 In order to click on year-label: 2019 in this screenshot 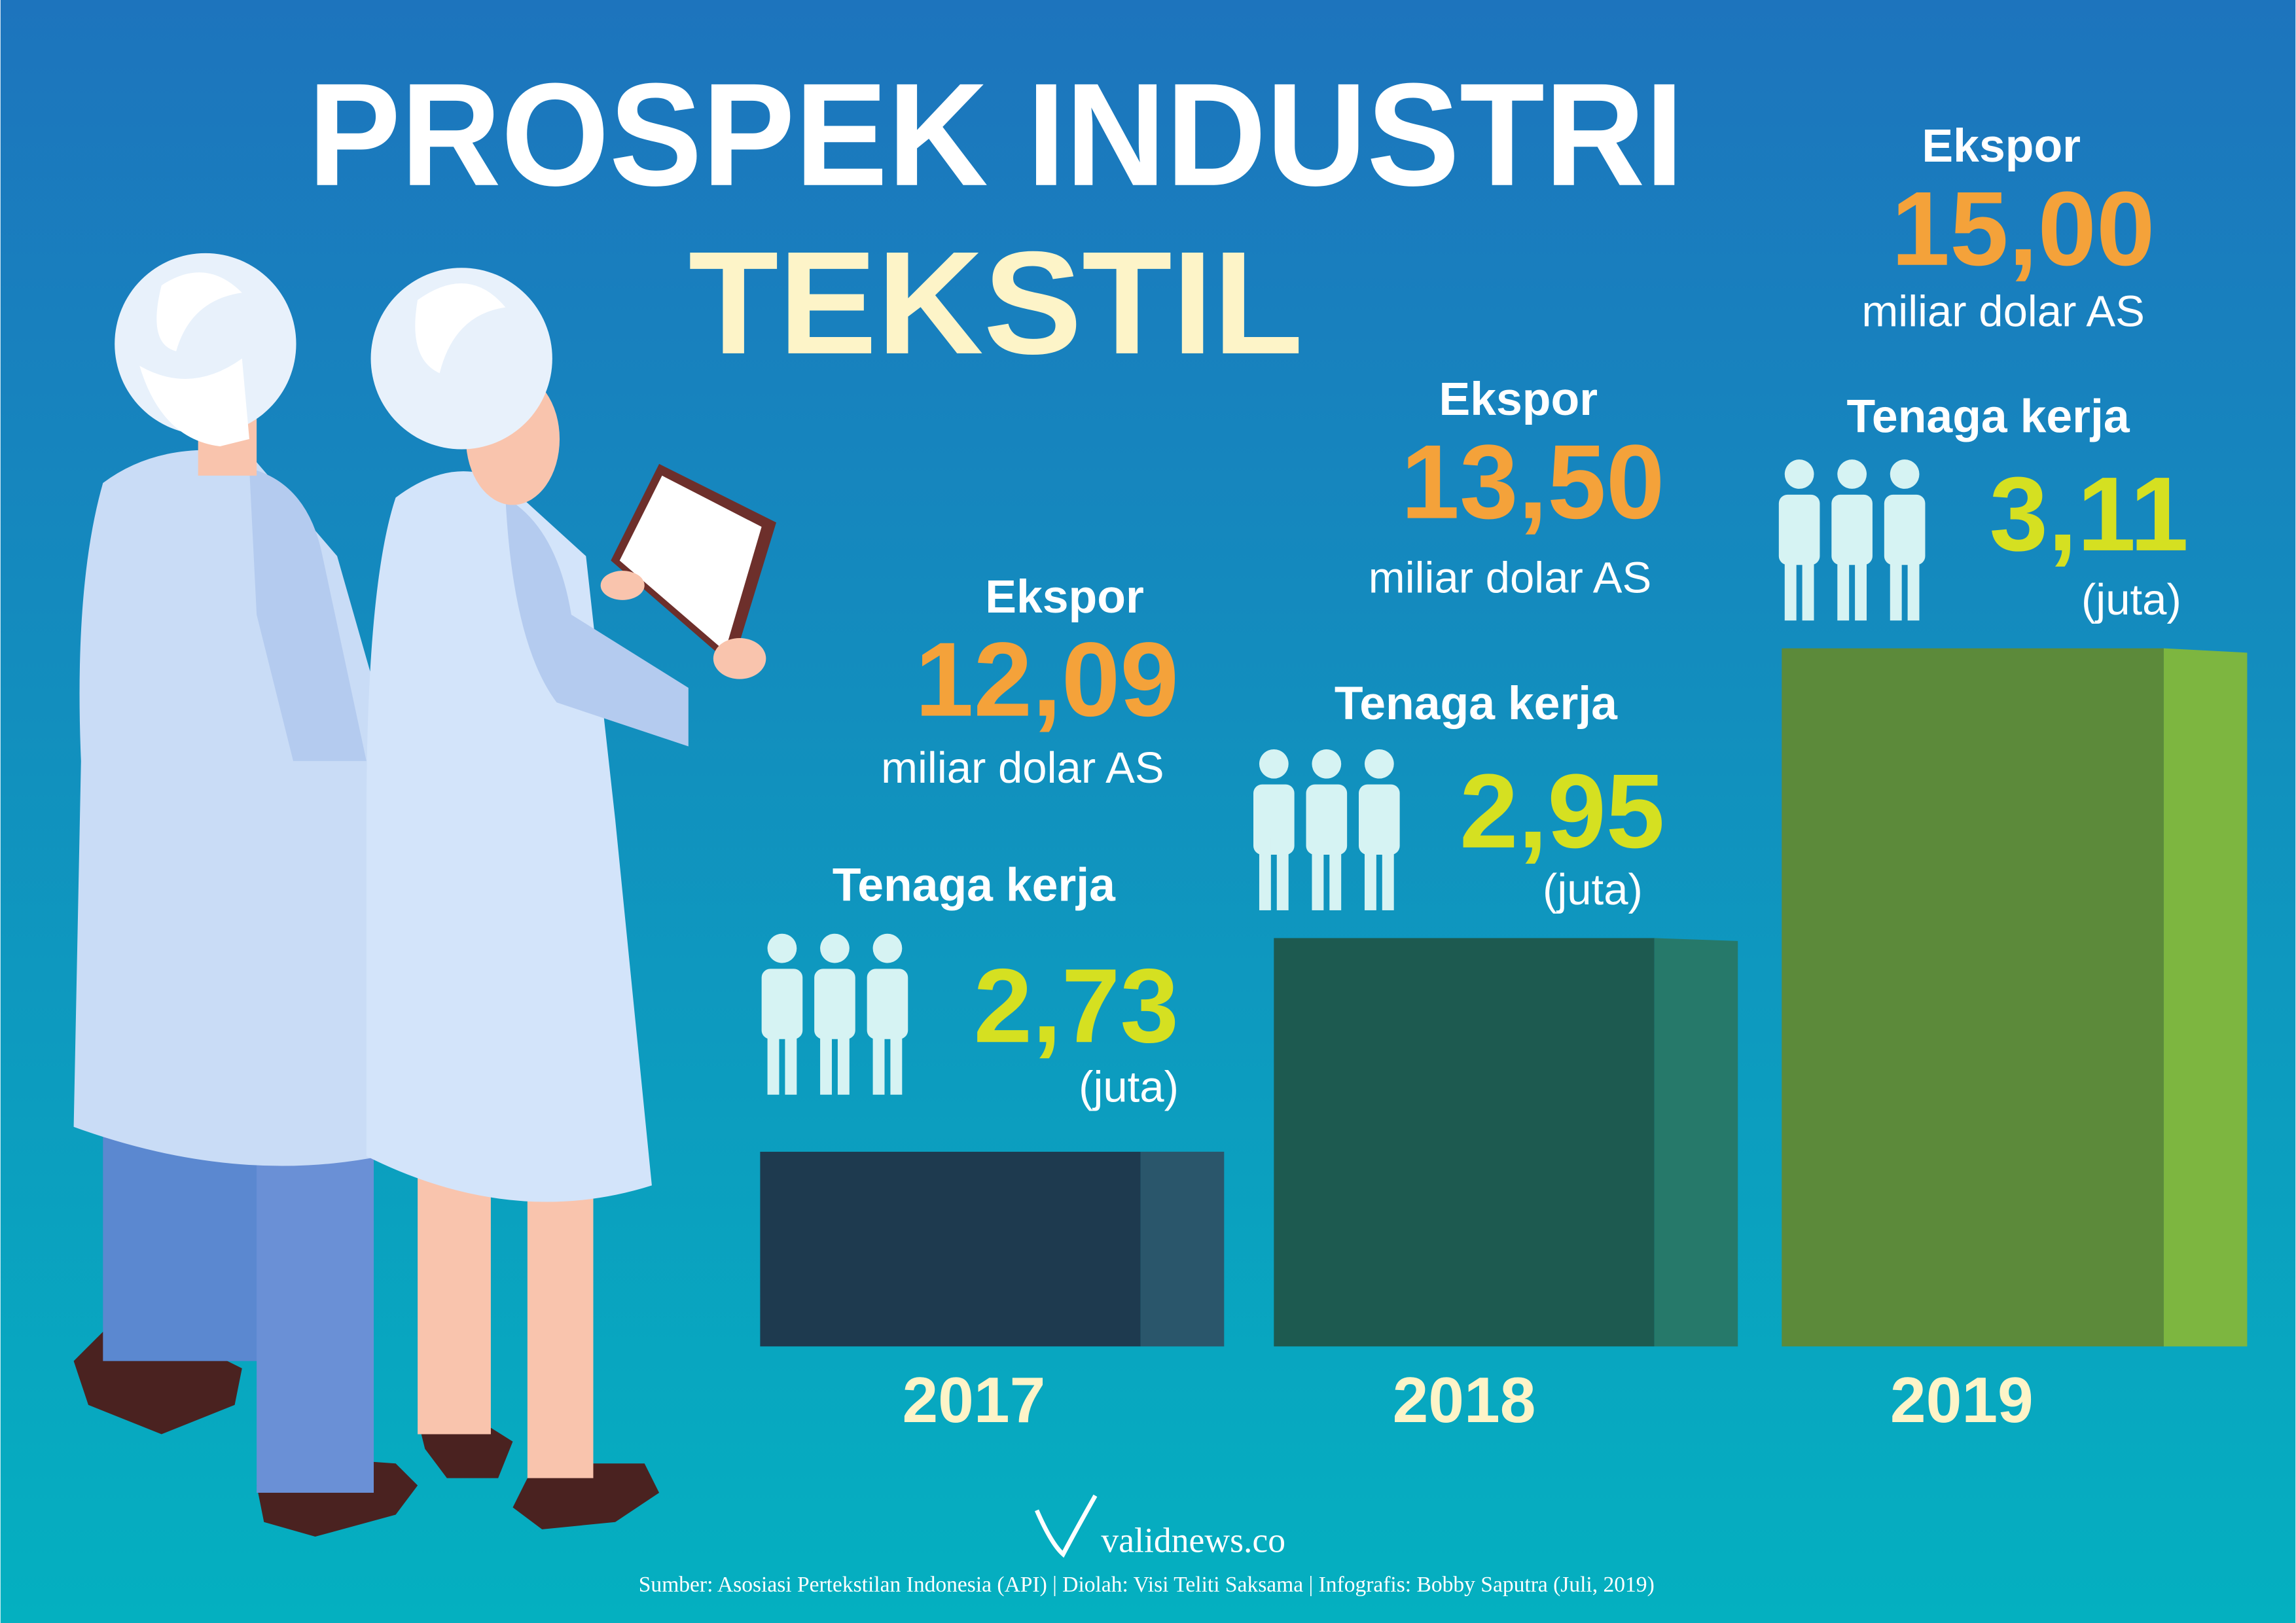, I will do `click(1962, 1400)`.